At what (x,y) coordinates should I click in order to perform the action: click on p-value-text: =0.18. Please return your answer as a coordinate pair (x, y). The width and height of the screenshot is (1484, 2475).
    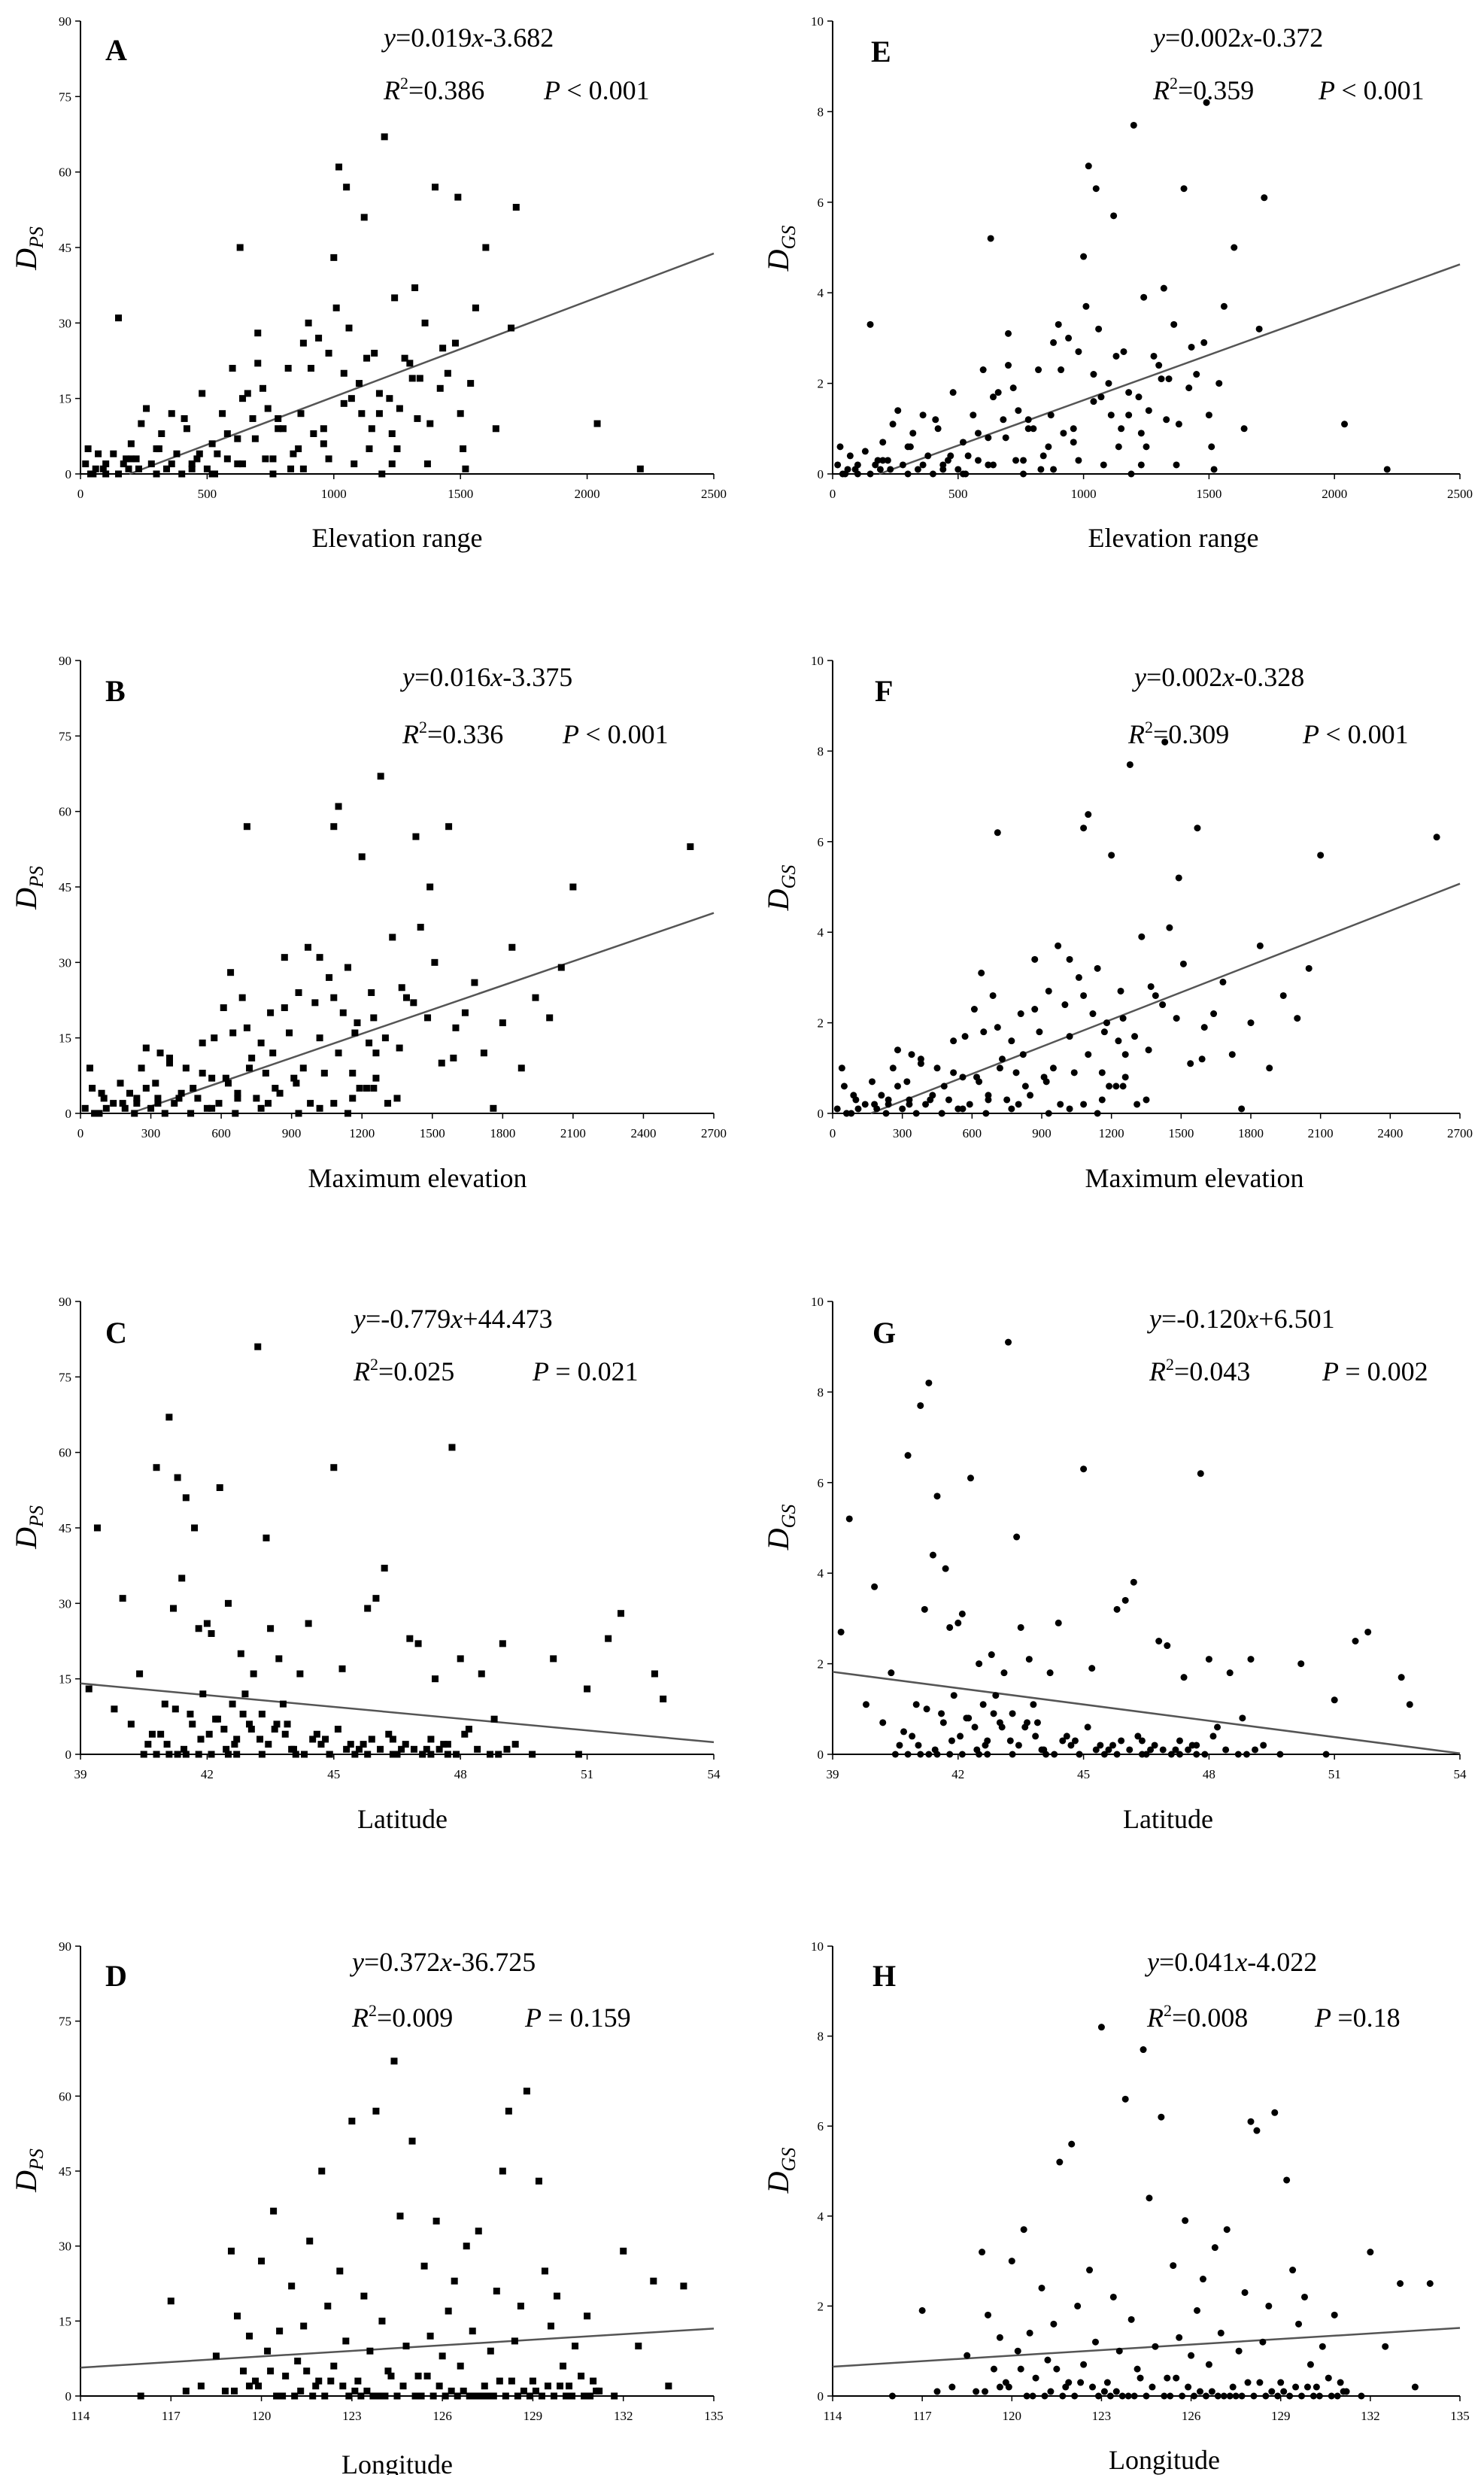
    Looking at the image, I should click on (1368, 2018).